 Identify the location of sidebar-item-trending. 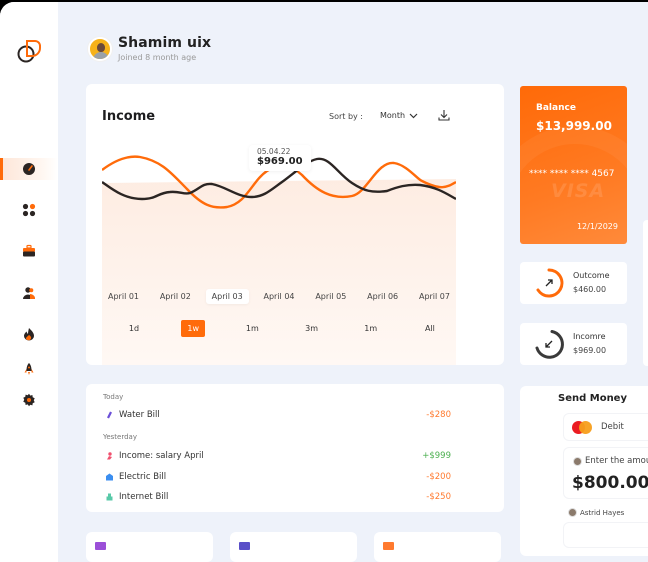
(29, 334).